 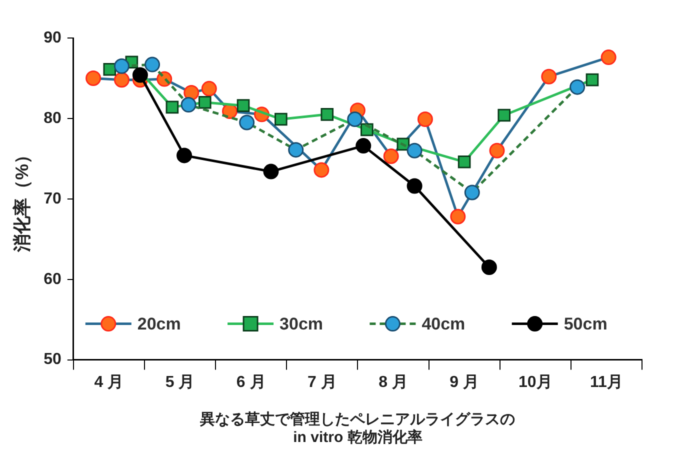 What do you see at coordinates (322, 382) in the screenshot?
I see `x-tick-label: 7 月` at bounding box center [322, 382].